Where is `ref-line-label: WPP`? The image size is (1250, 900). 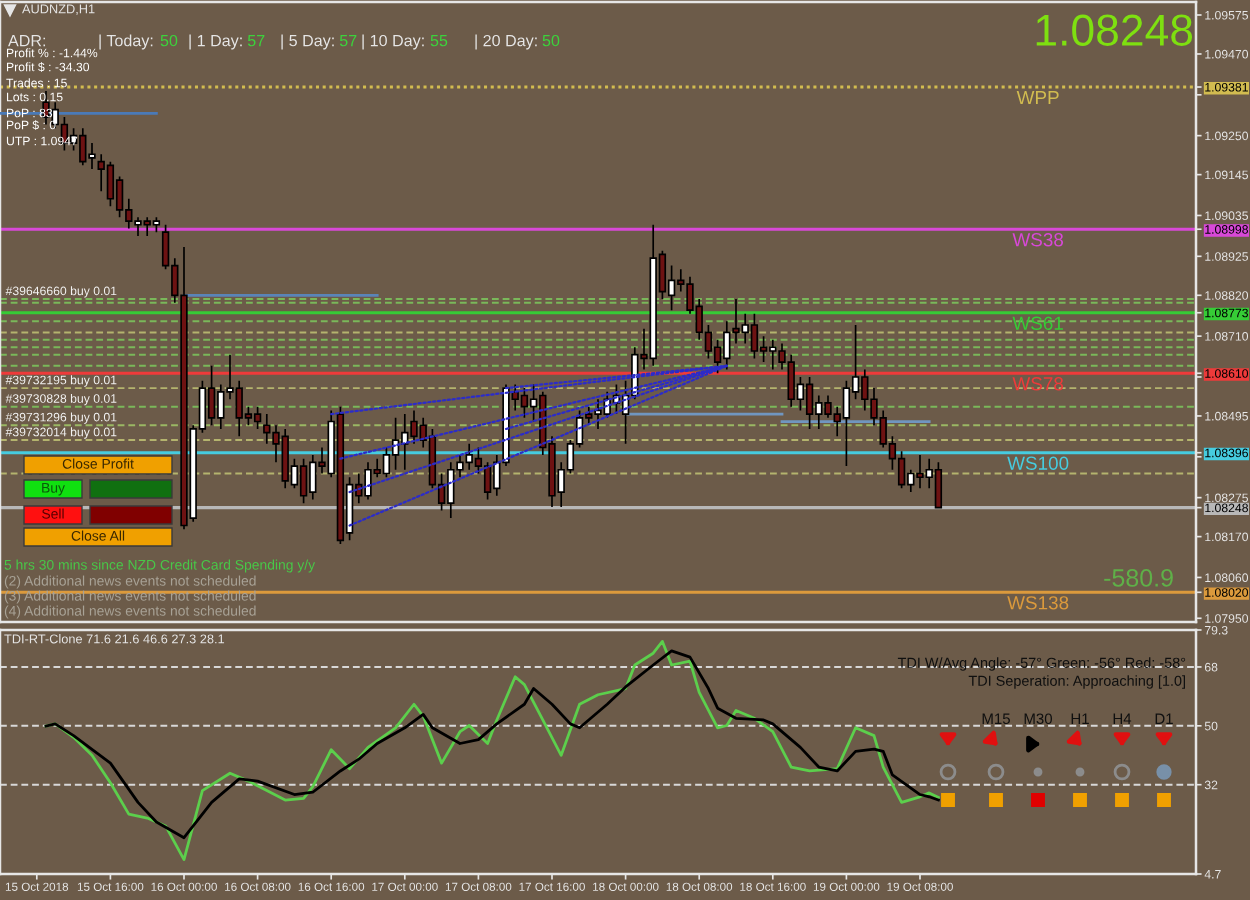 ref-line-label: WPP is located at coordinates (1037, 98).